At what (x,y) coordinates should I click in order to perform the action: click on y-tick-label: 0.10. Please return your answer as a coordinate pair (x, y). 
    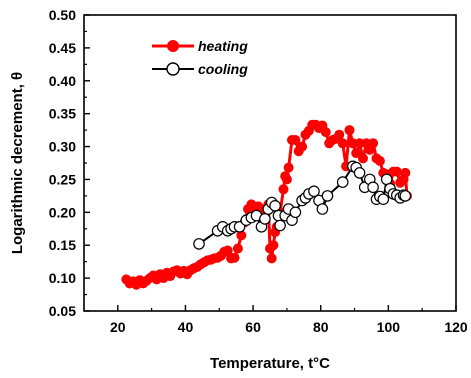
    Looking at the image, I should click on (62, 278).